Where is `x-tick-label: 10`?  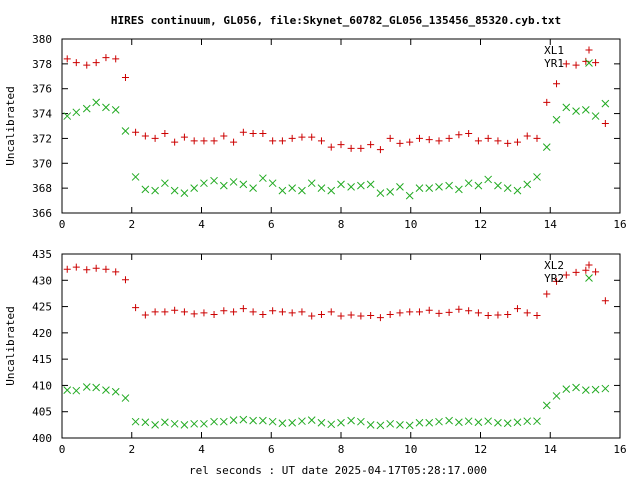
x-tick-label: 10 is located at coordinates (410, 224).